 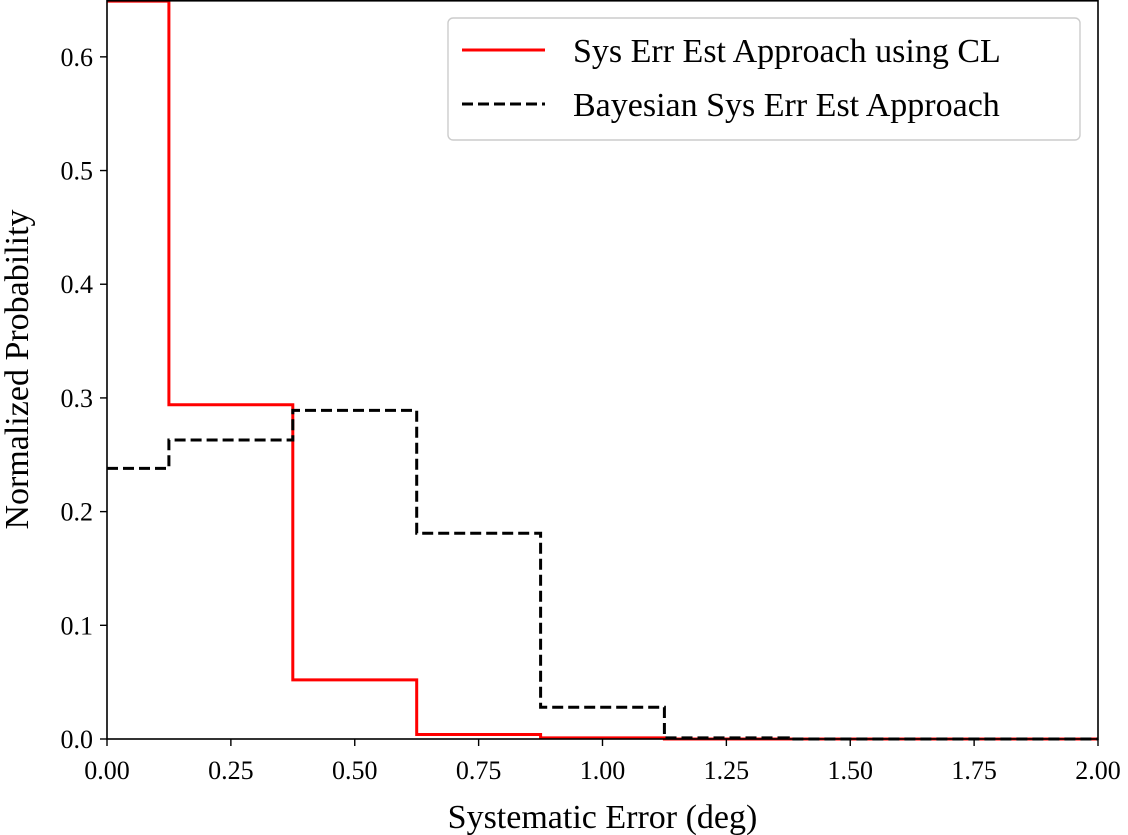 I want to click on x-tick-label: 1.75, so click(x=974, y=770).